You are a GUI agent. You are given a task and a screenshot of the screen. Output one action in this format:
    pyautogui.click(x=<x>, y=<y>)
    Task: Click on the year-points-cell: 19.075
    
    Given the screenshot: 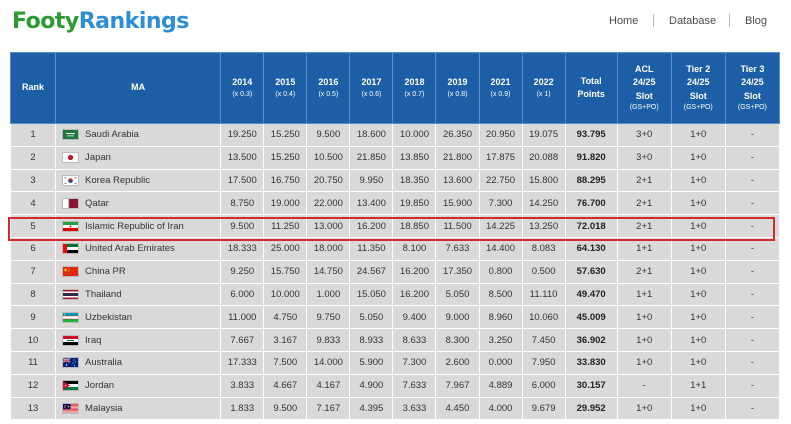 What is the action you would take?
    pyautogui.click(x=543, y=135)
    